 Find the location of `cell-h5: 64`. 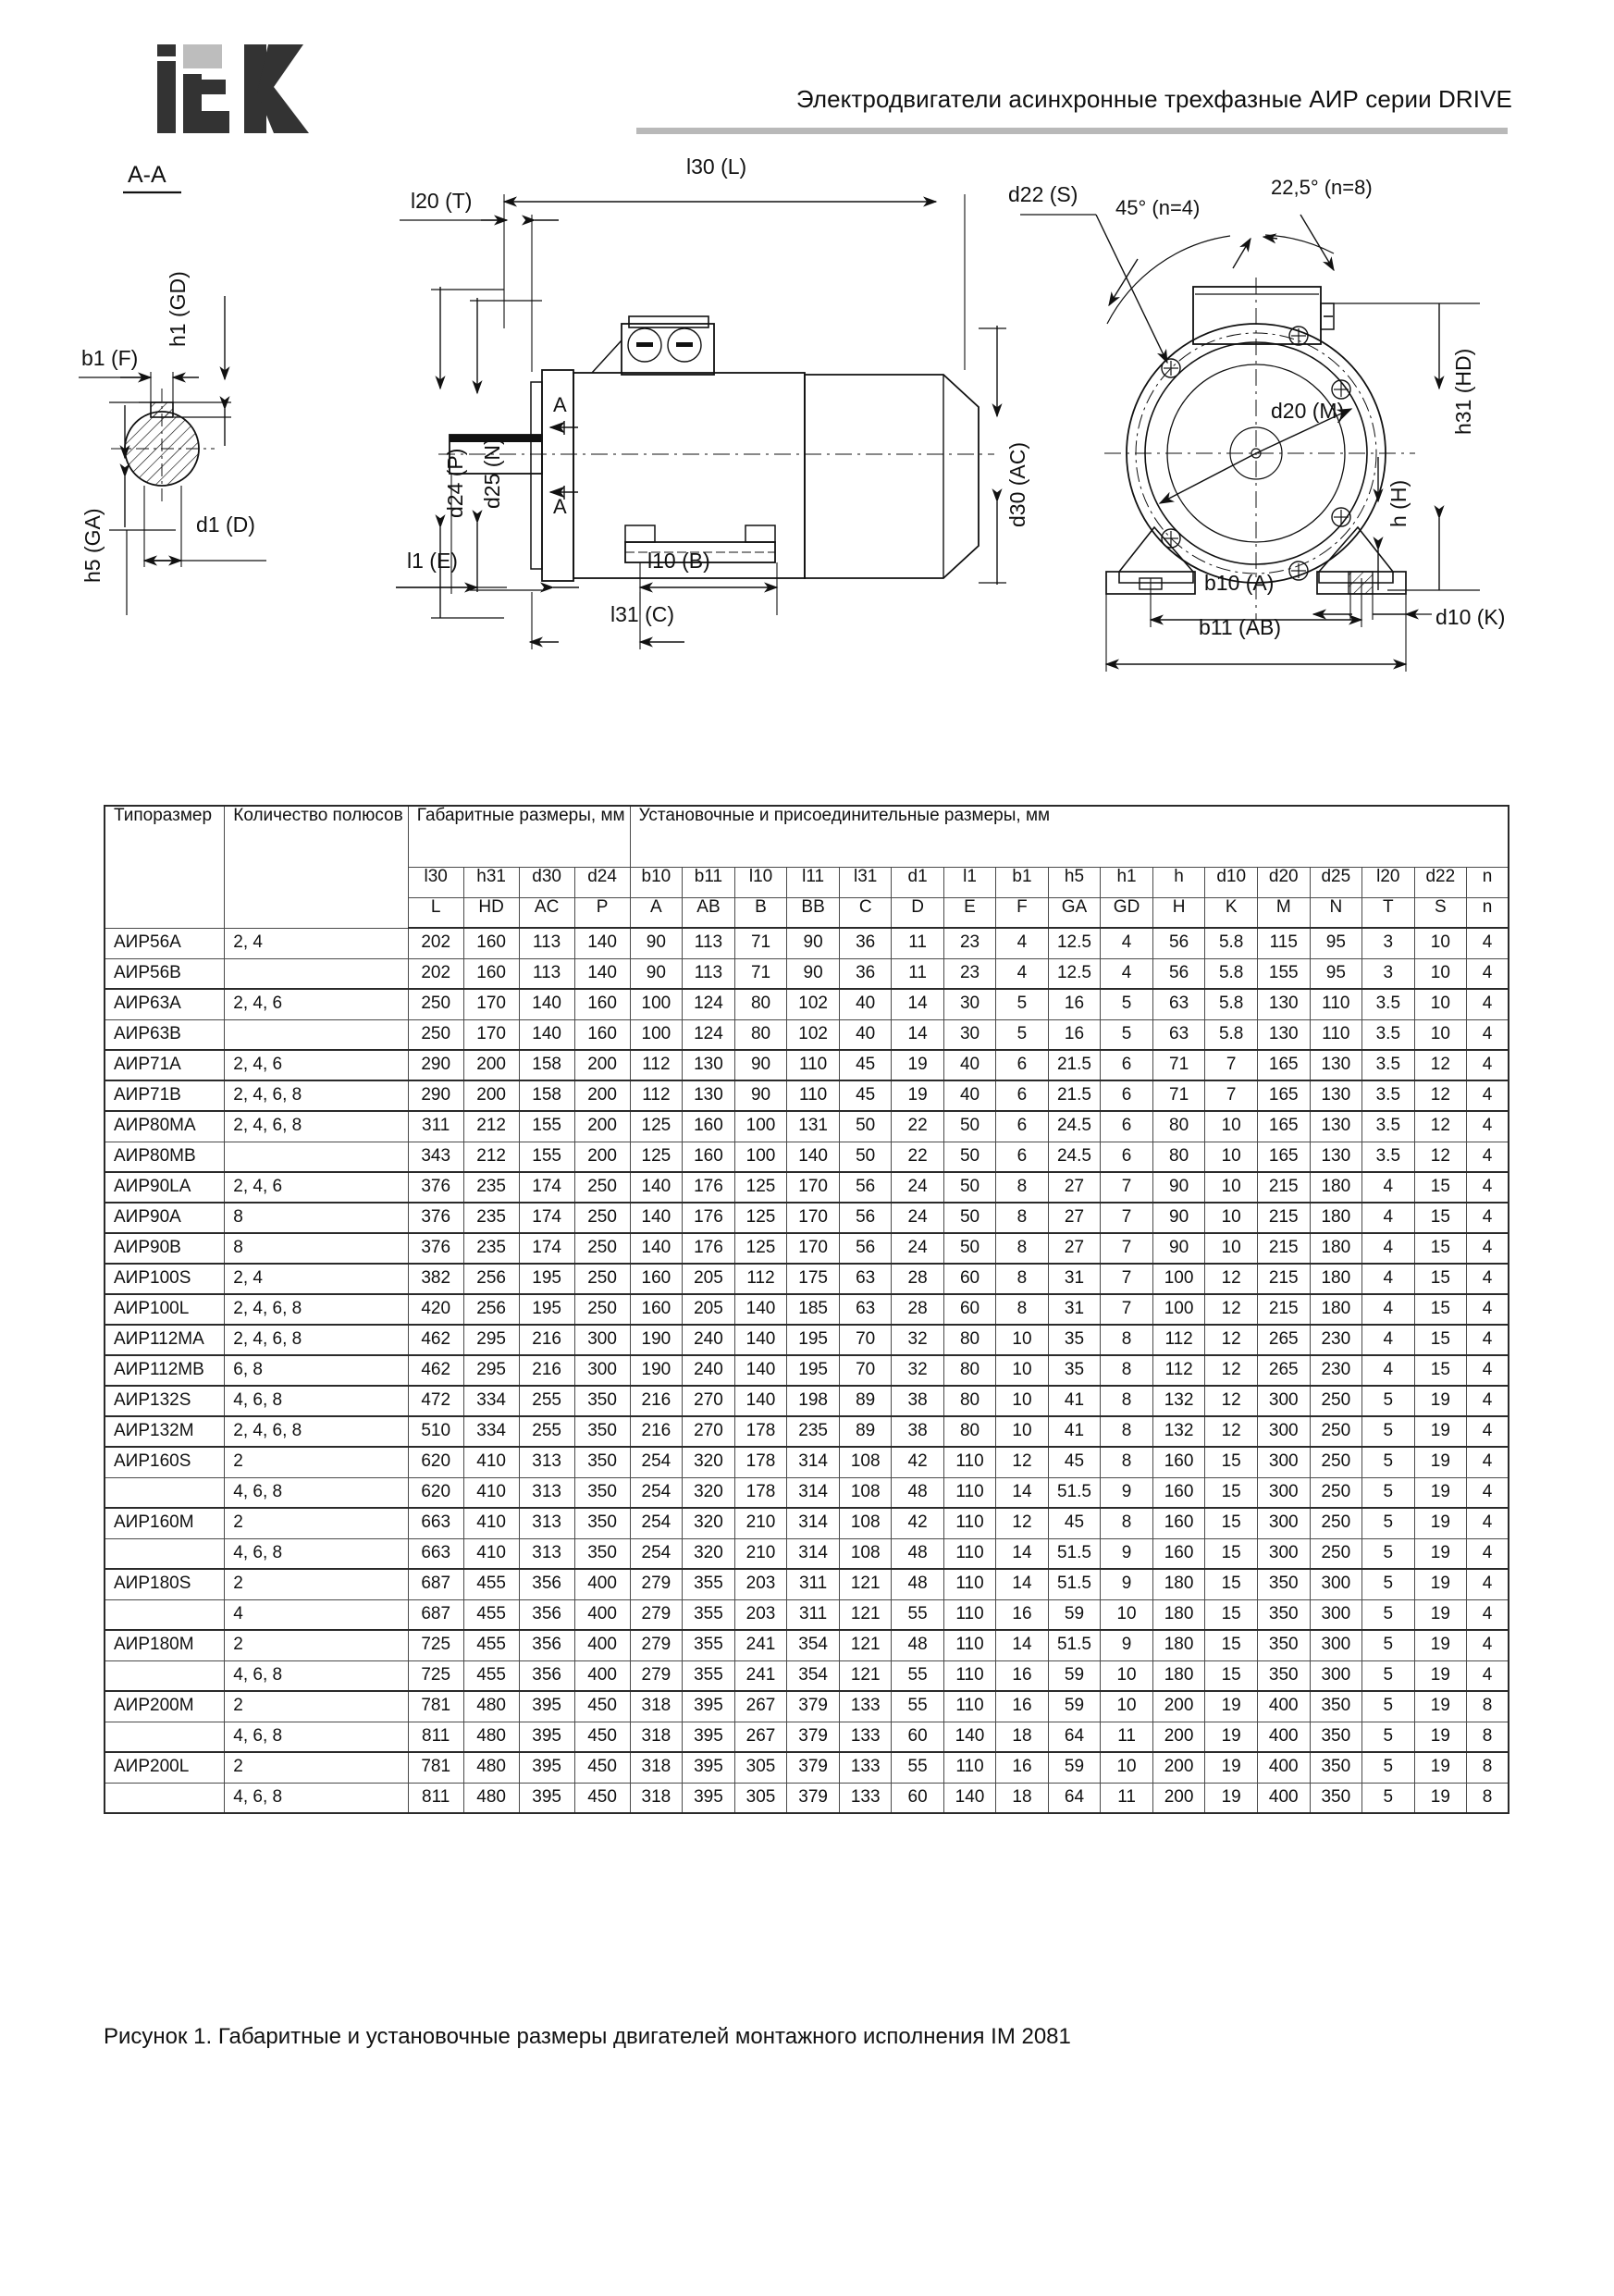

cell-h5: 64 is located at coordinates (1074, 1737).